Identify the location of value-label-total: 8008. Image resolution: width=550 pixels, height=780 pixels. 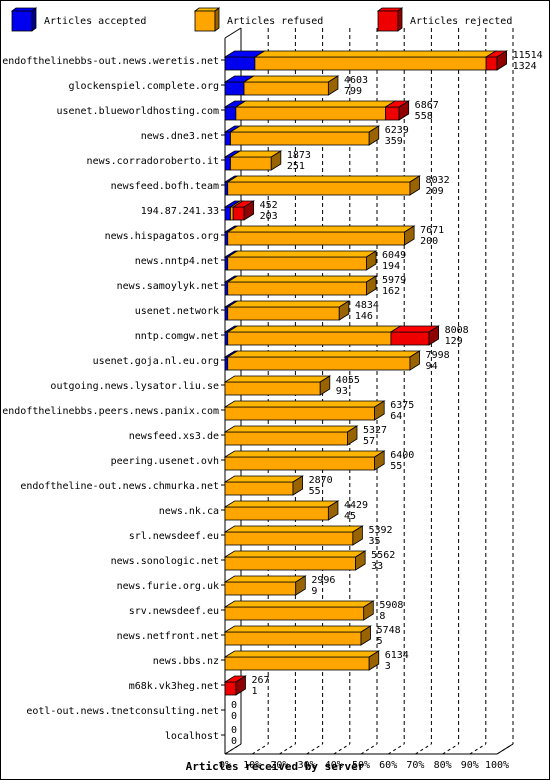
(457, 330).